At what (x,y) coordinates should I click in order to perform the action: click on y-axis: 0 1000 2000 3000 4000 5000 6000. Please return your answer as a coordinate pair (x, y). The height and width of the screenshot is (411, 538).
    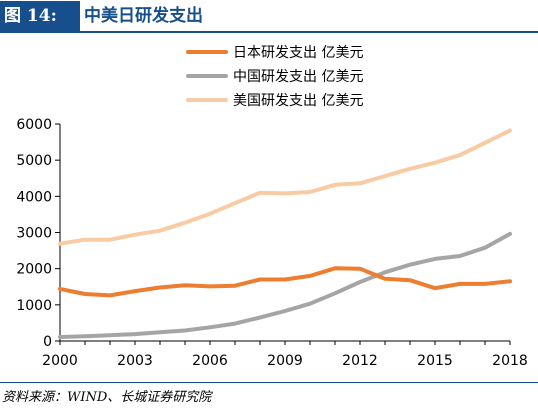
    Looking at the image, I should click on (38, 233).